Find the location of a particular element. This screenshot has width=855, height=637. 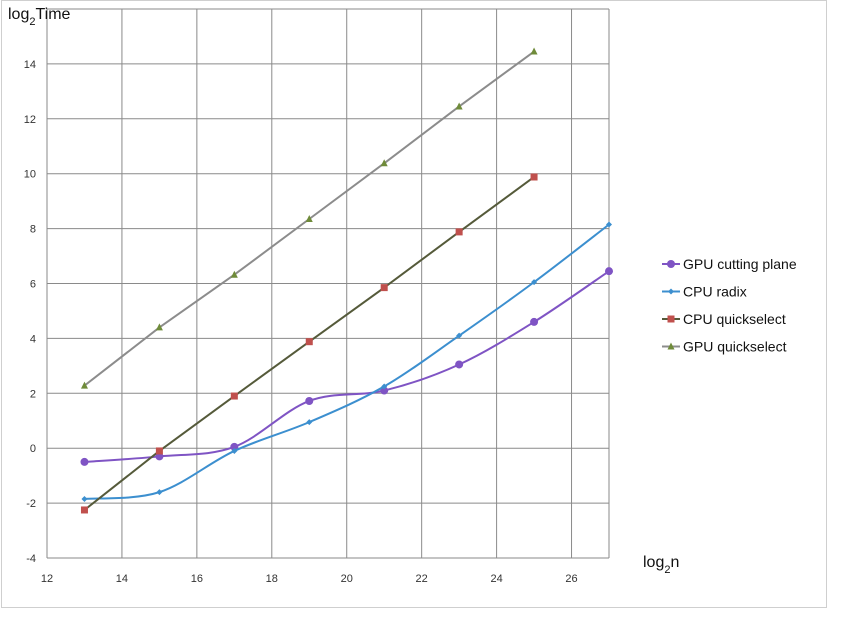

legend-label: GPU cutting plane is located at coordinates (740, 264).